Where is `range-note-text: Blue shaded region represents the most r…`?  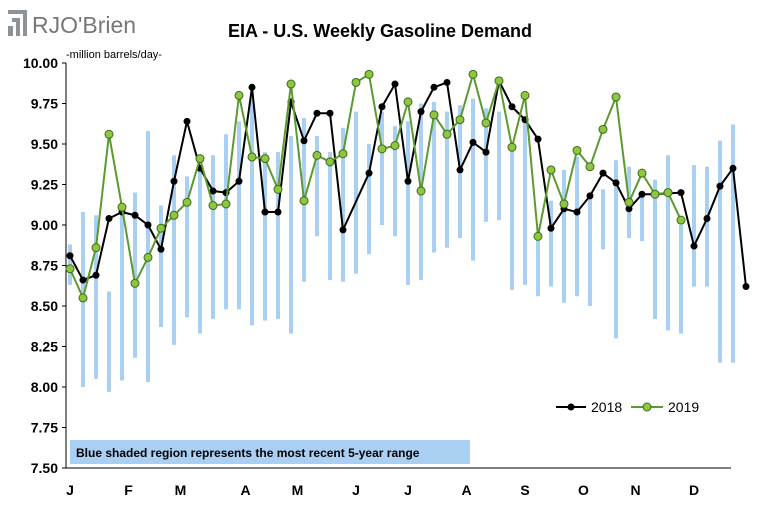 range-note-text: Blue shaded region represents the most r… is located at coordinates (248, 453).